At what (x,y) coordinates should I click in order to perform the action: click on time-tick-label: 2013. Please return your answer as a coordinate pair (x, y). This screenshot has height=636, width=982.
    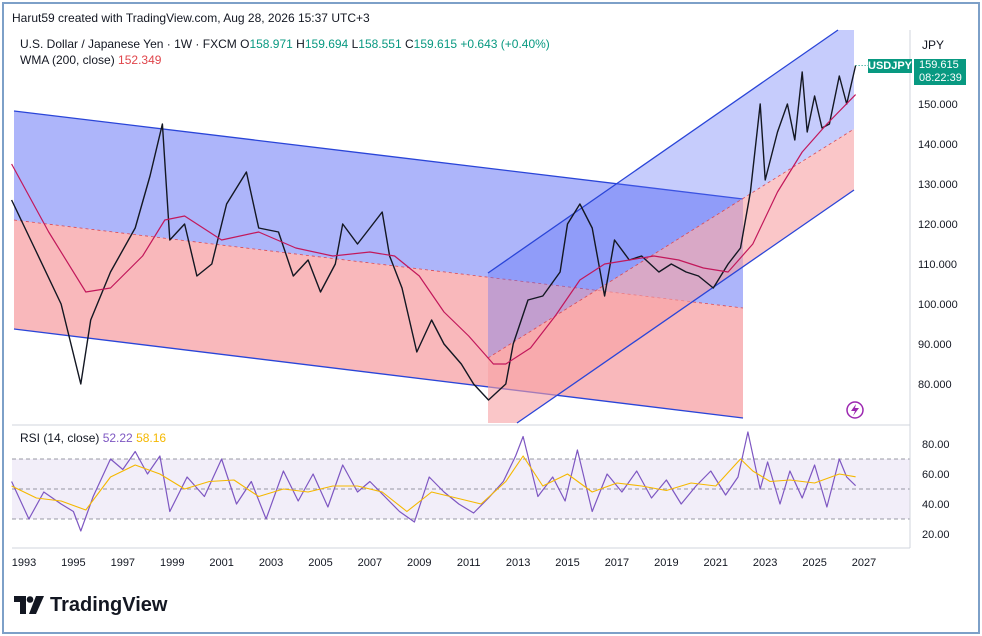
    Looking at the image, I should click on (518, 563).